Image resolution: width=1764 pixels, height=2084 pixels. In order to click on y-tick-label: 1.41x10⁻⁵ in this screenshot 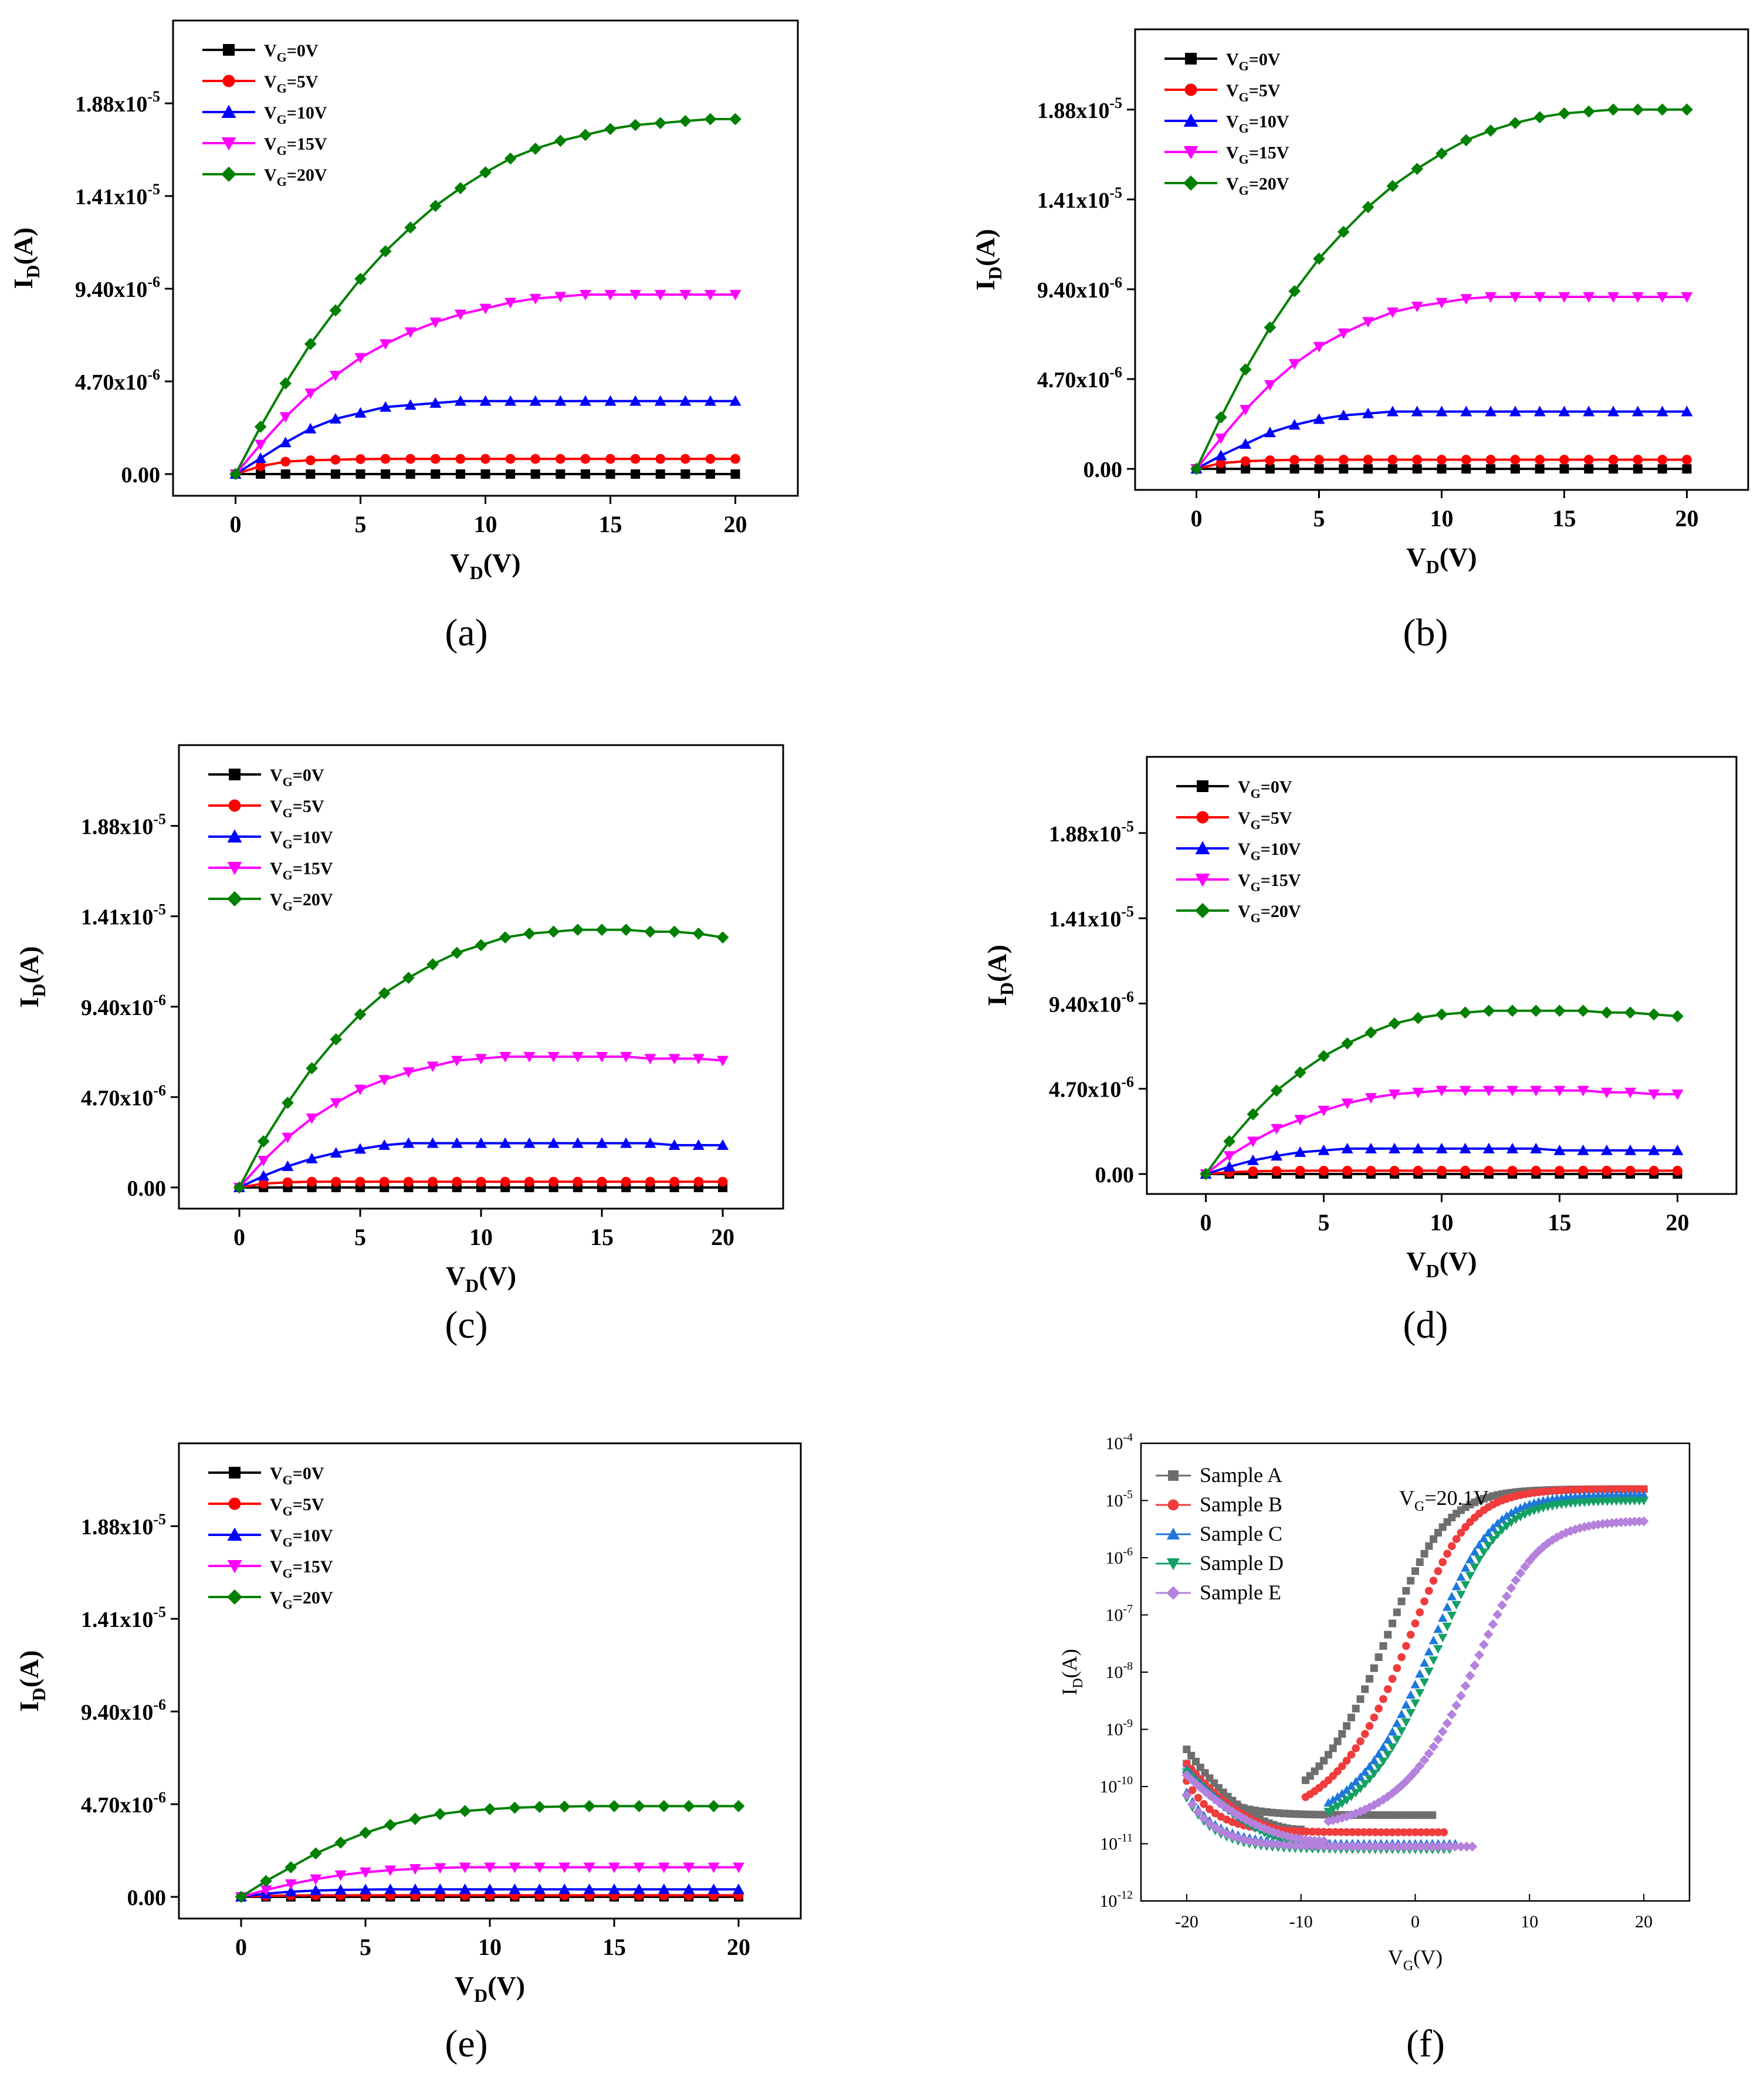, I will do `click(1091, 917)`.